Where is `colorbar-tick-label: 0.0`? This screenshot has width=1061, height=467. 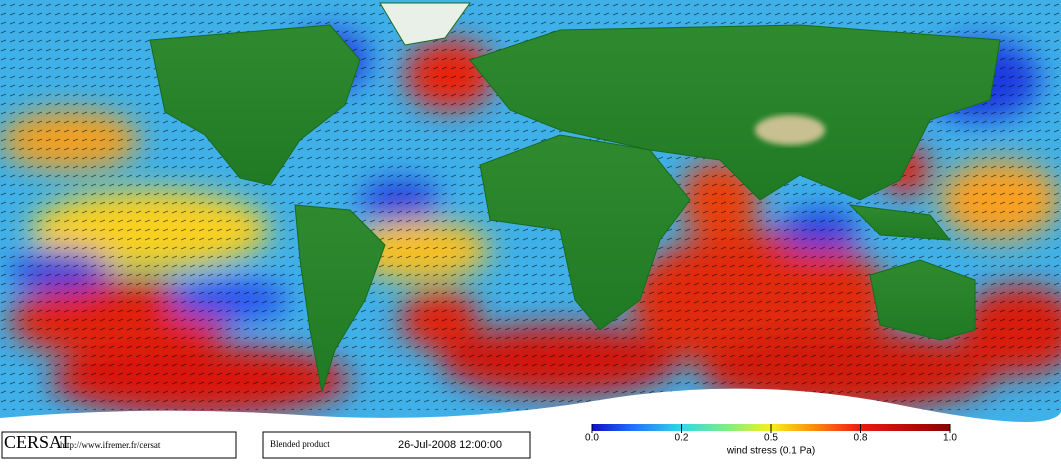 colorbar-tick-label: 0.0 is located at coordinates (592, 438).